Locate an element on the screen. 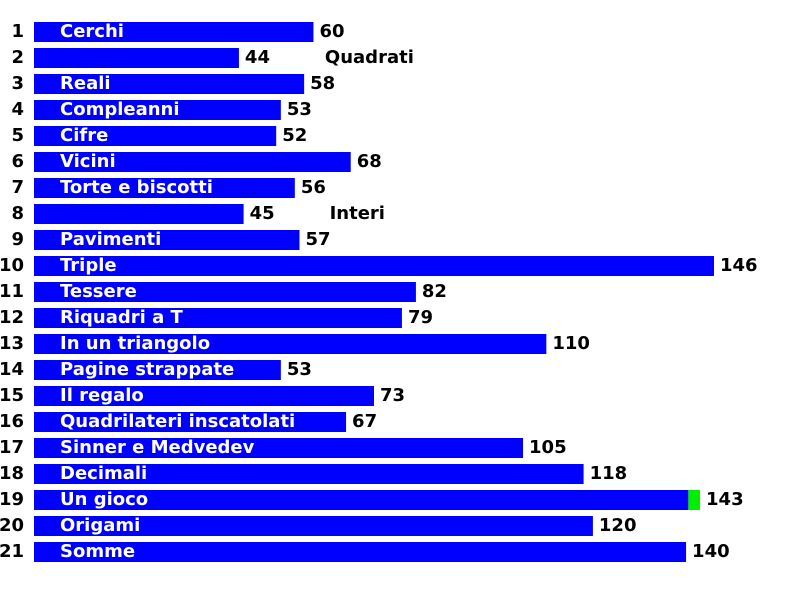 The image size is (800, 600). category-label: Quadrati is located at coordinates (369, 57).